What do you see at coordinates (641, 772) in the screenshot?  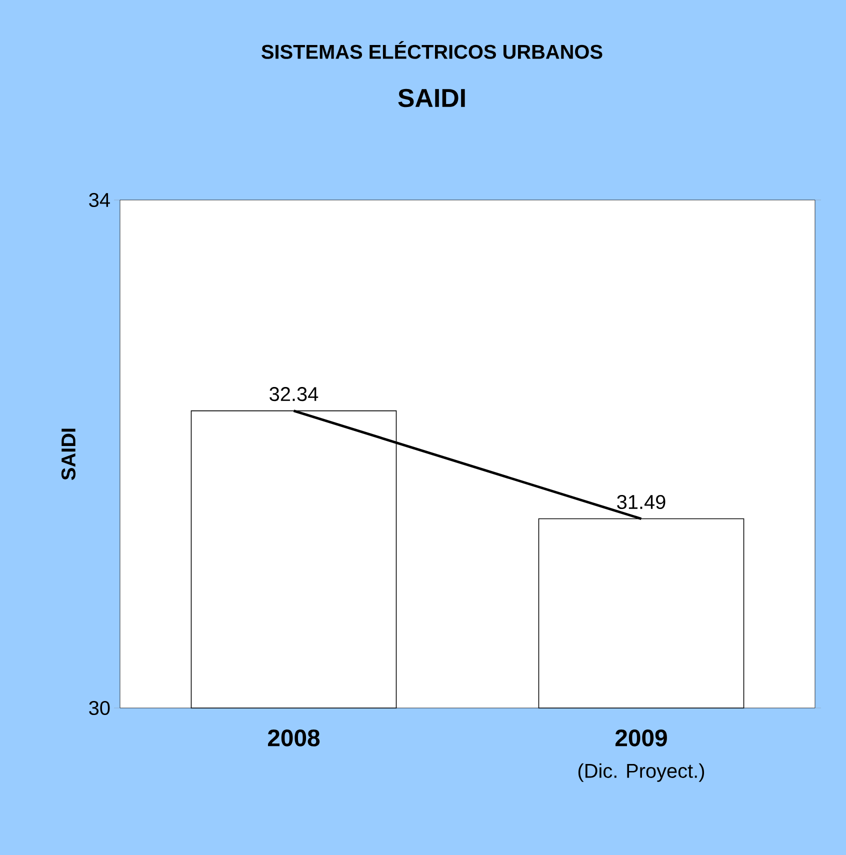 I see `text: (Dic. Proyect.)` at bounding box center [641, 772].